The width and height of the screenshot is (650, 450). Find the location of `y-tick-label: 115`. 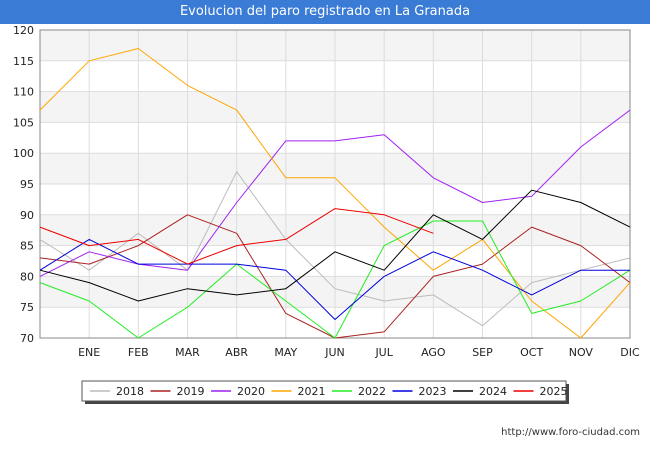

y-tick-label: 115 is located at coordinates (23, 61).